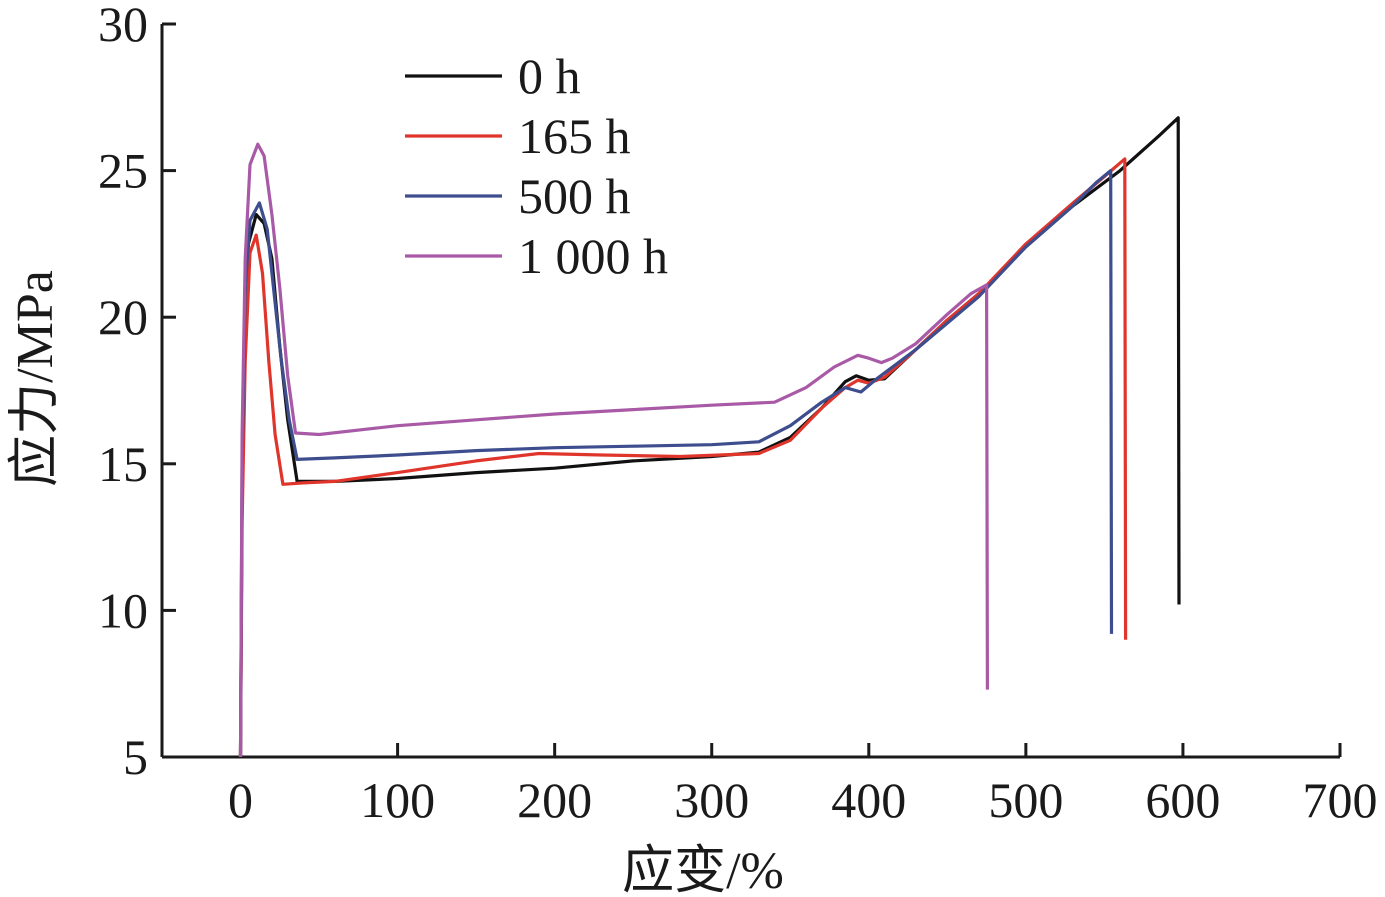 The image size is (1385, 897). Describe the element at coordinates (123, 610) in the screenshot. I see `y-tick-label: 10` at that location.